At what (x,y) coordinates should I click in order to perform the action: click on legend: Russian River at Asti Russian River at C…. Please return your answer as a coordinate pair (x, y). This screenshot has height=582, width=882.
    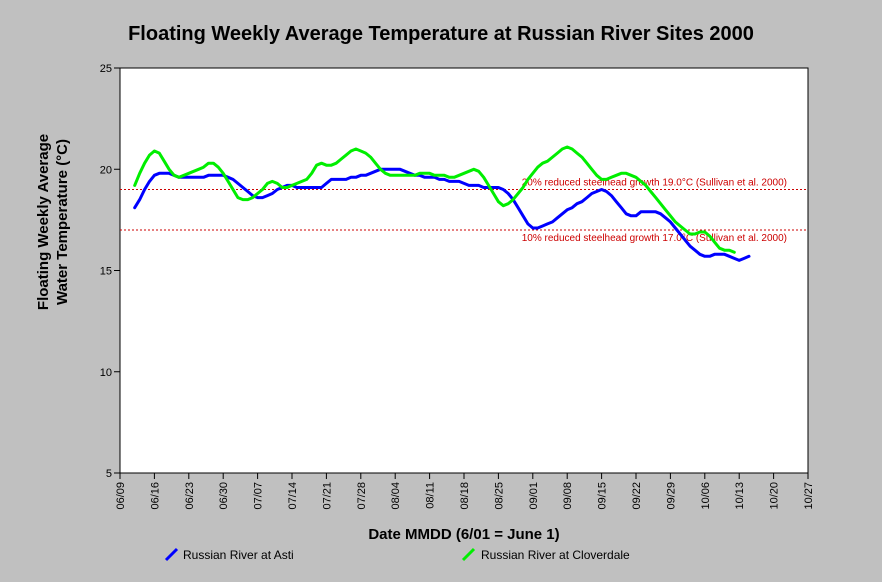
    Looking at the image, I should click on (397, 554).